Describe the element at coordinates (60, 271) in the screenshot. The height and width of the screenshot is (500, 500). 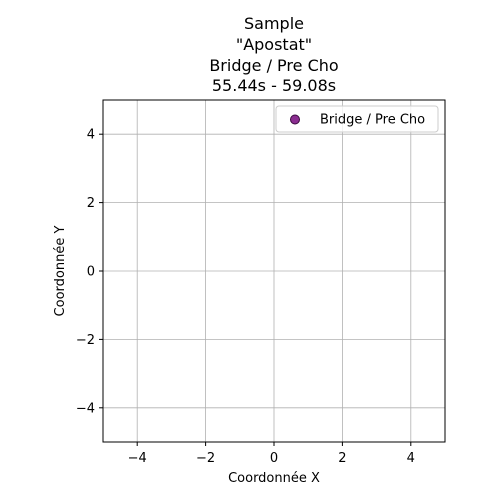
I see `y-axis-label: Coordonnée Y` at that location.